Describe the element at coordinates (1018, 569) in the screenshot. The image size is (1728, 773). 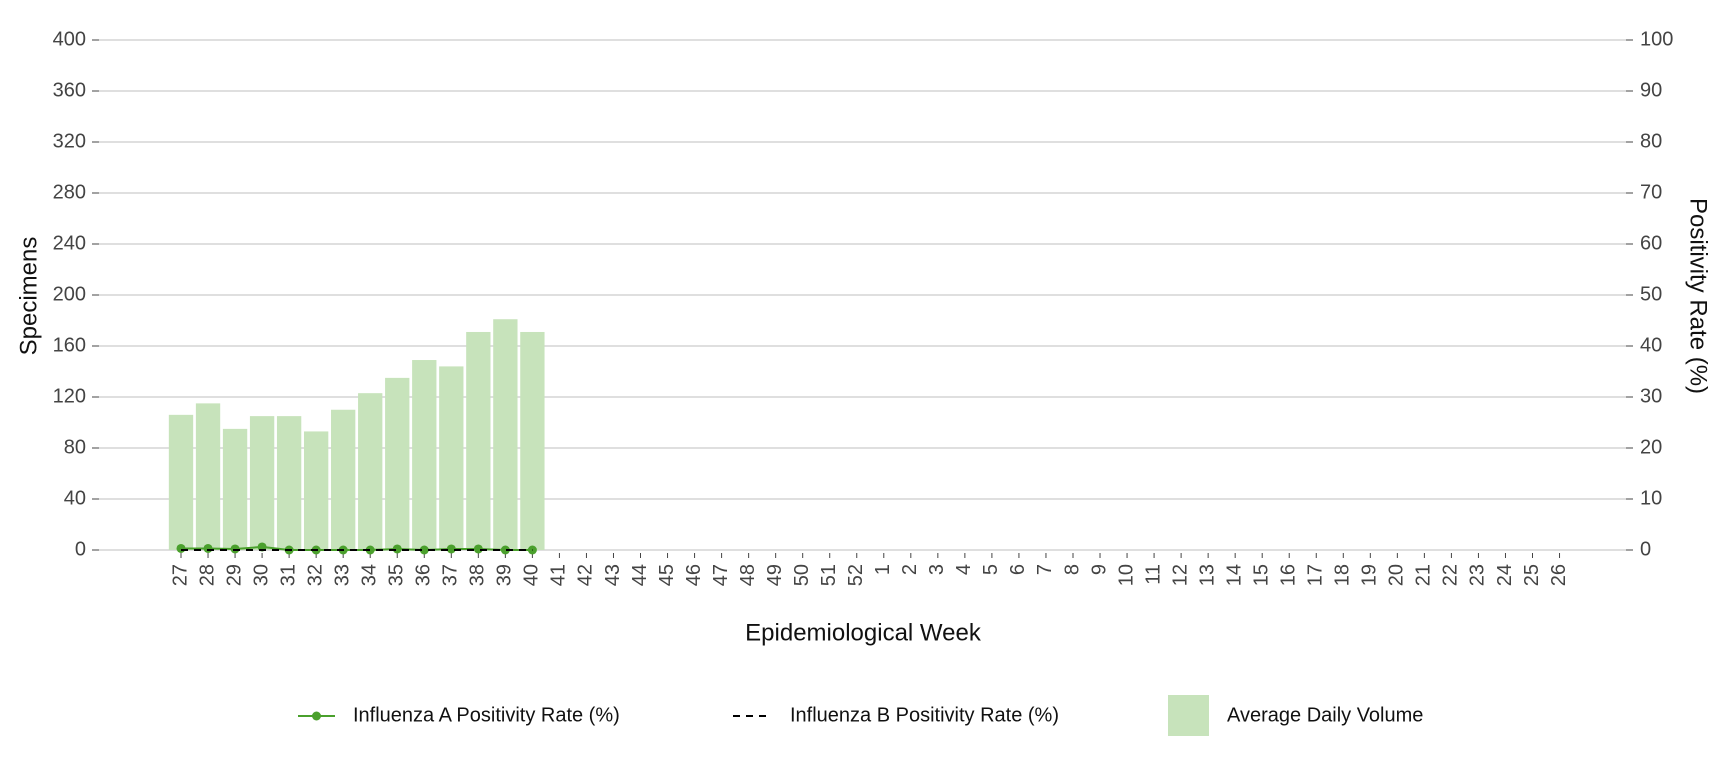
I see `x-tick-label: 6` at that location.